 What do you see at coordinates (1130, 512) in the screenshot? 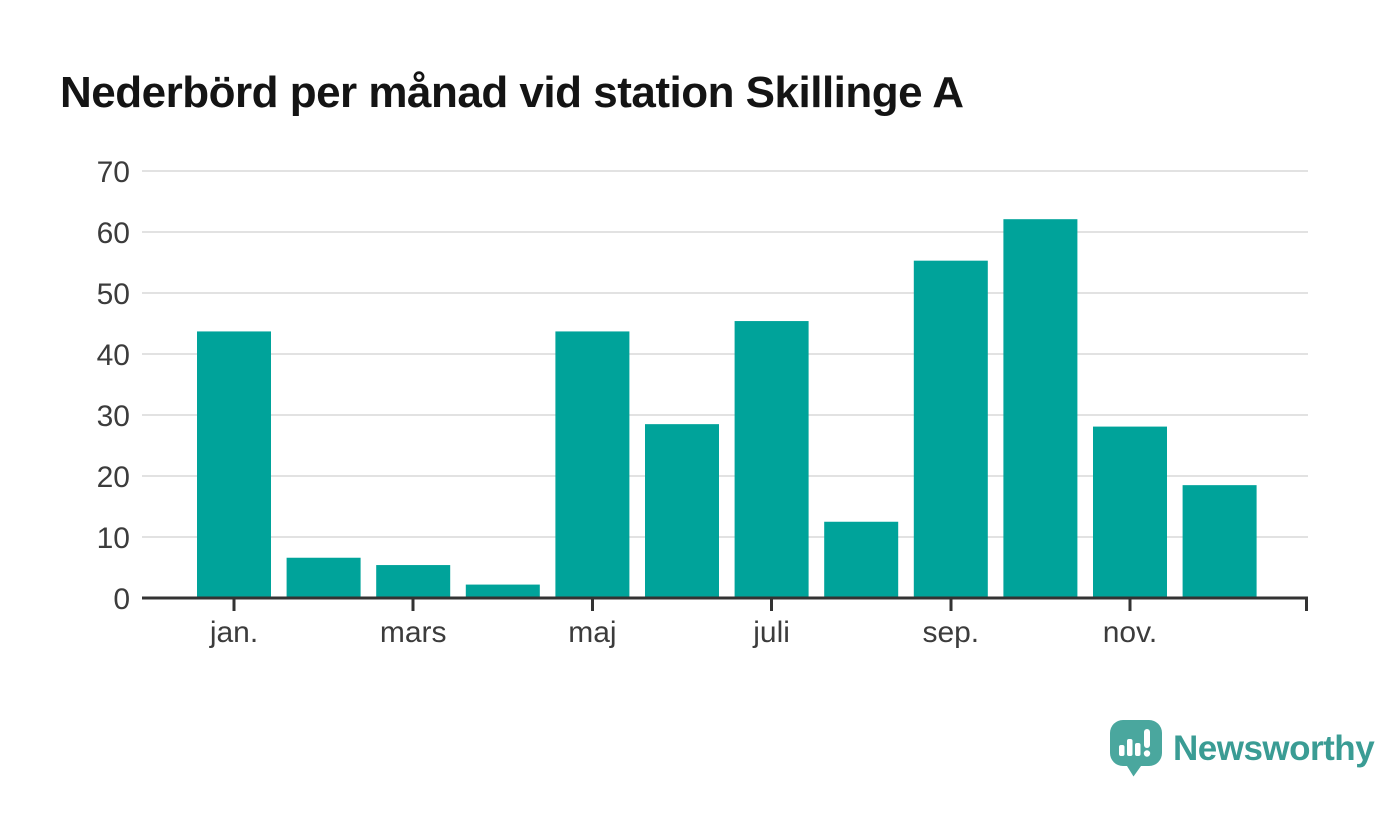
I see `bar-nov.` at bounding box center [1130, 512].